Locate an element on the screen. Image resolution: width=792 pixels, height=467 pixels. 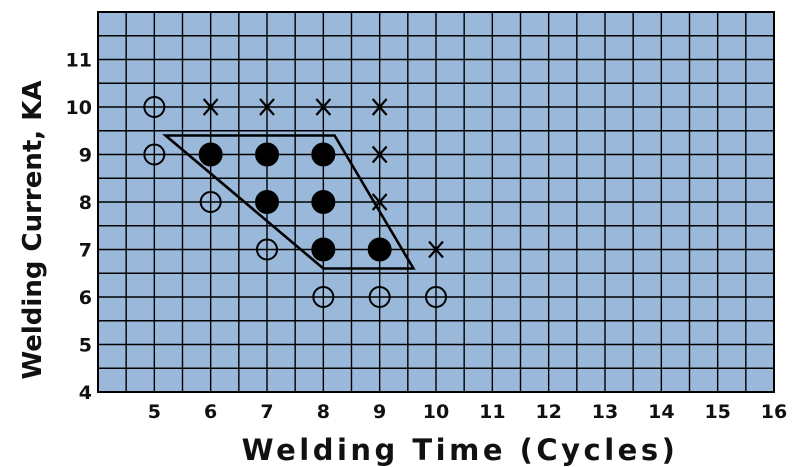
x-tick-label: 11 is located at coordinates (492, 412).